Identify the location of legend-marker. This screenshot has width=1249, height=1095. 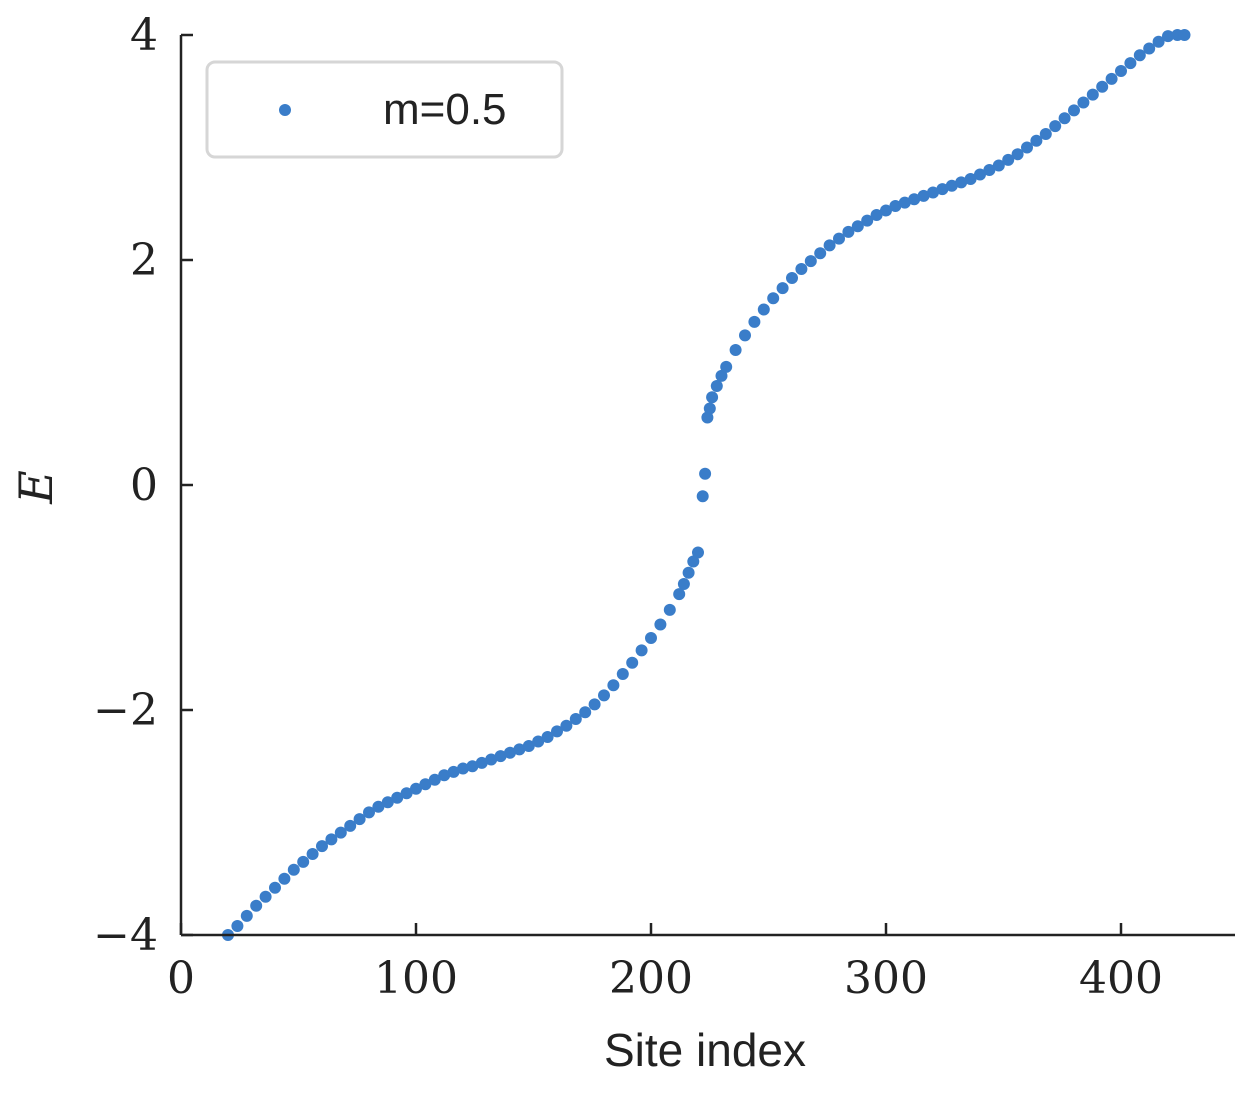
(285, 110).